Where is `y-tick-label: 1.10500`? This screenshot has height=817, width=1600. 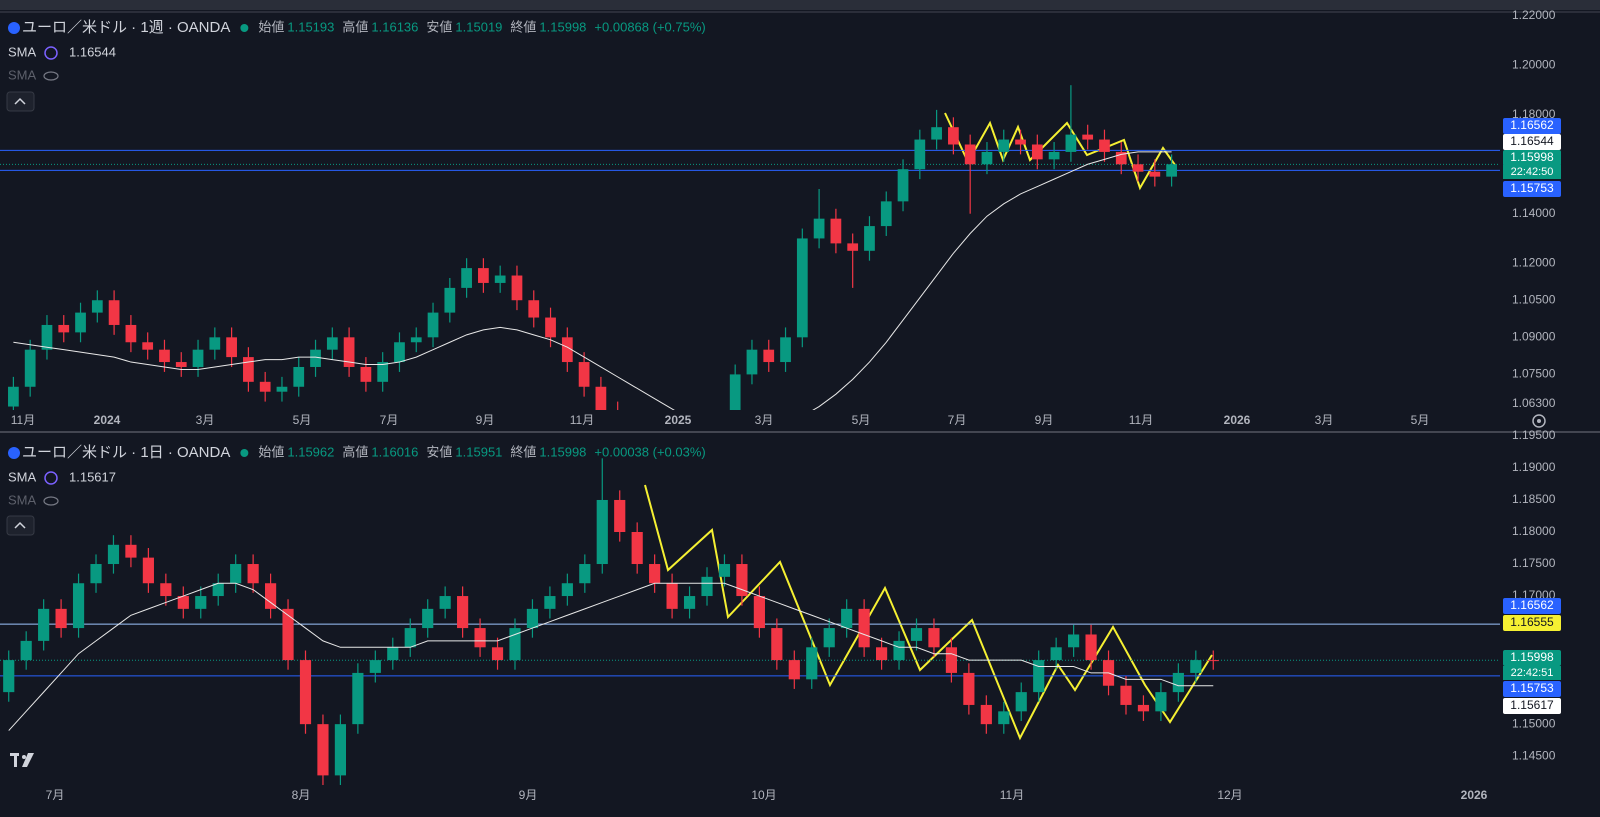
y-tick-label: 1.10500 is located at coordinates (1534, 299).